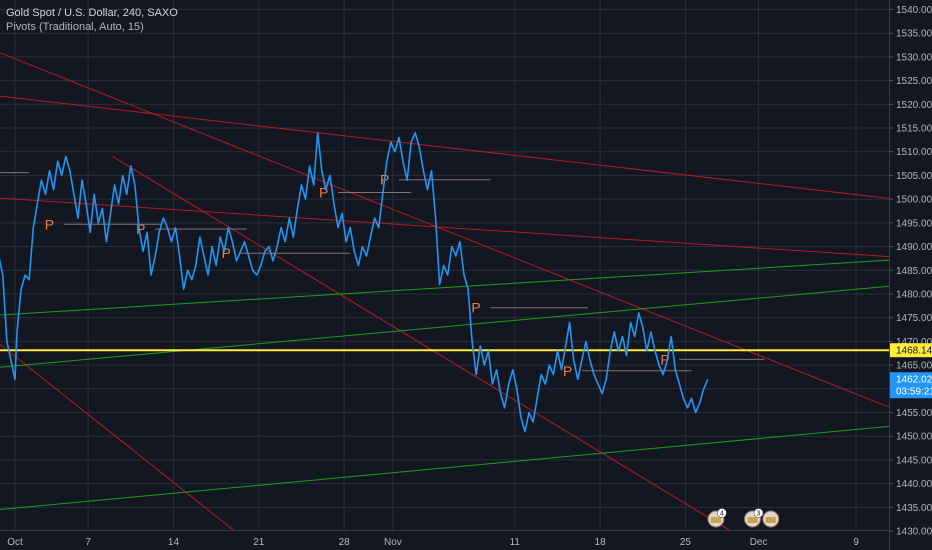 This screenshot has height=550, width=932. Describe the element at coordinates (259, 542) in the screenshot. I see `time-axis-label: 21` at that location.